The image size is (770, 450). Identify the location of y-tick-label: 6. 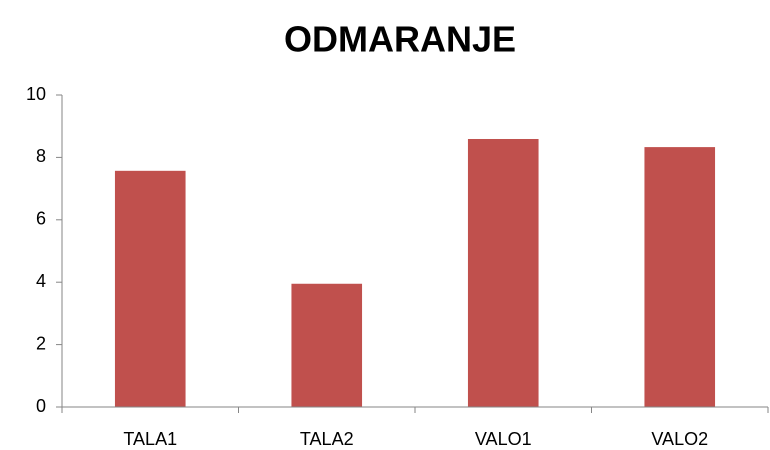
(41, 219).